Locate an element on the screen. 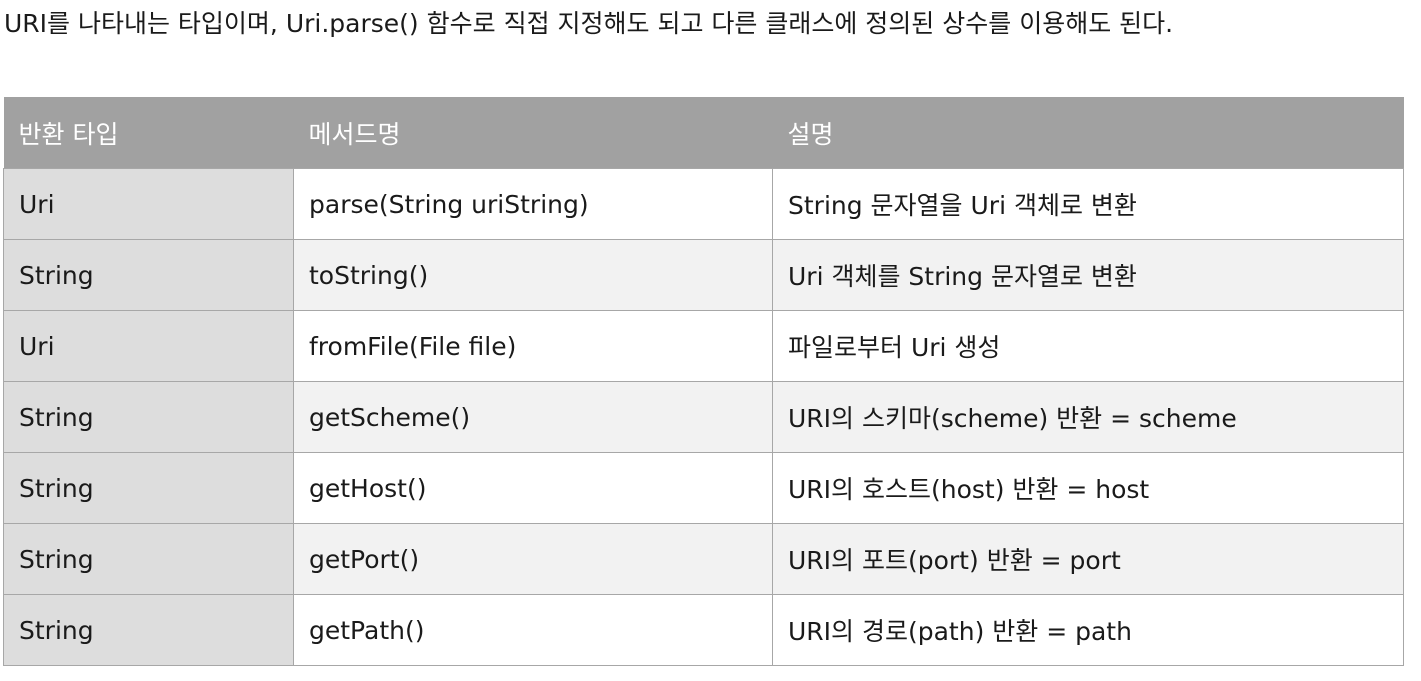 This screenshot has width=1421, height=681. description-cell: URI의 포트(port) 반환 = port is located at coordinates (1088, 559).